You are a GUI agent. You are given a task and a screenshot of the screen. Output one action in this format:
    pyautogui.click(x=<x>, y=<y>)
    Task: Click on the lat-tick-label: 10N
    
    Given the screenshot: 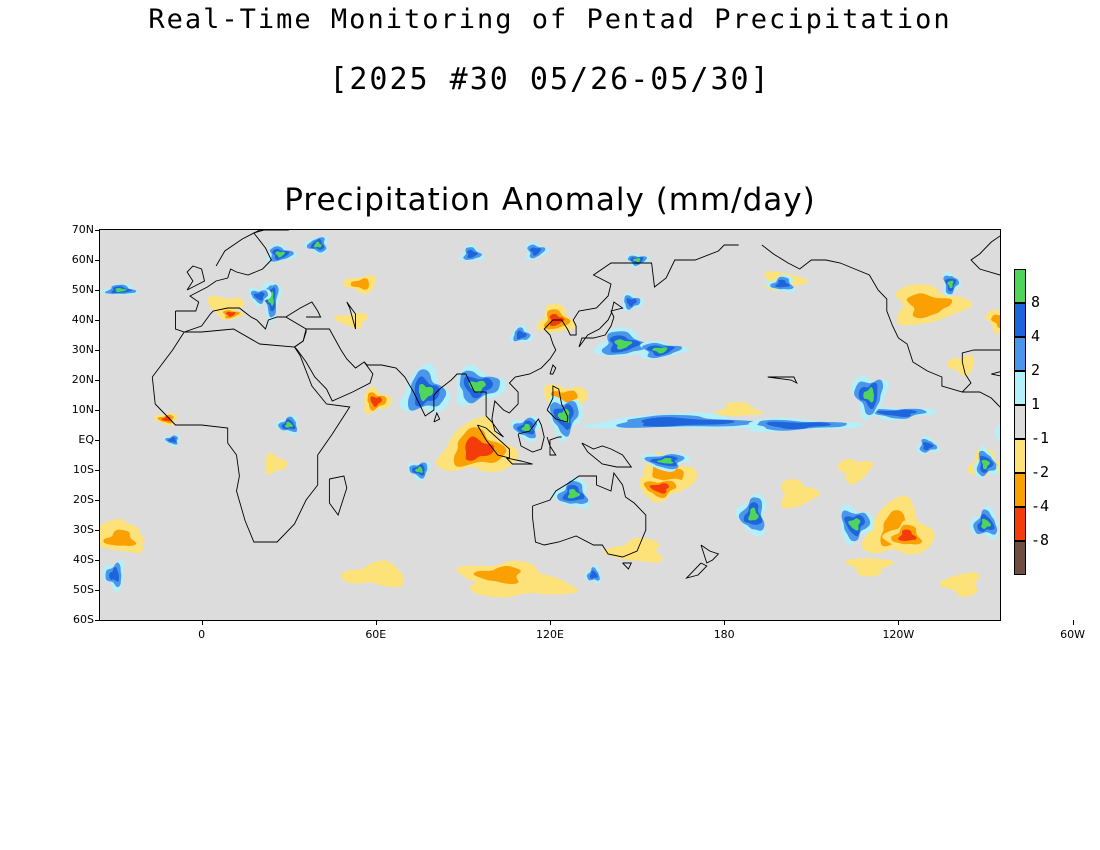 What is the action you would take?
    pyautogui.click(x=82, y=409)
    